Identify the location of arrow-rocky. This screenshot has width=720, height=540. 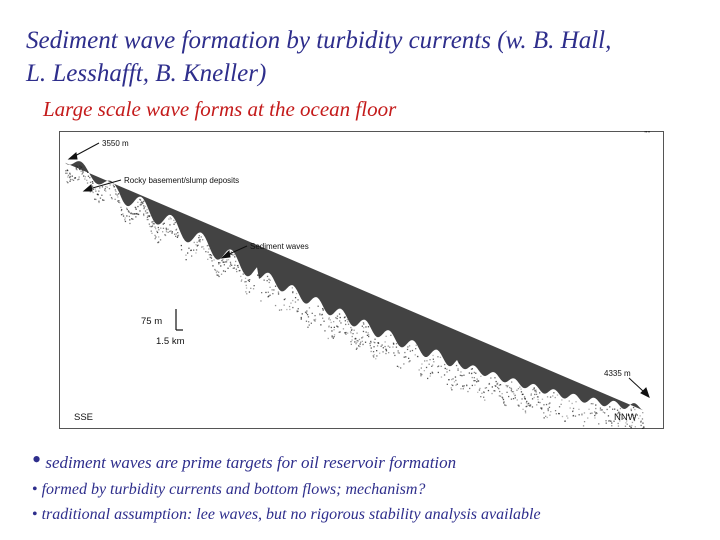
(105, 184).